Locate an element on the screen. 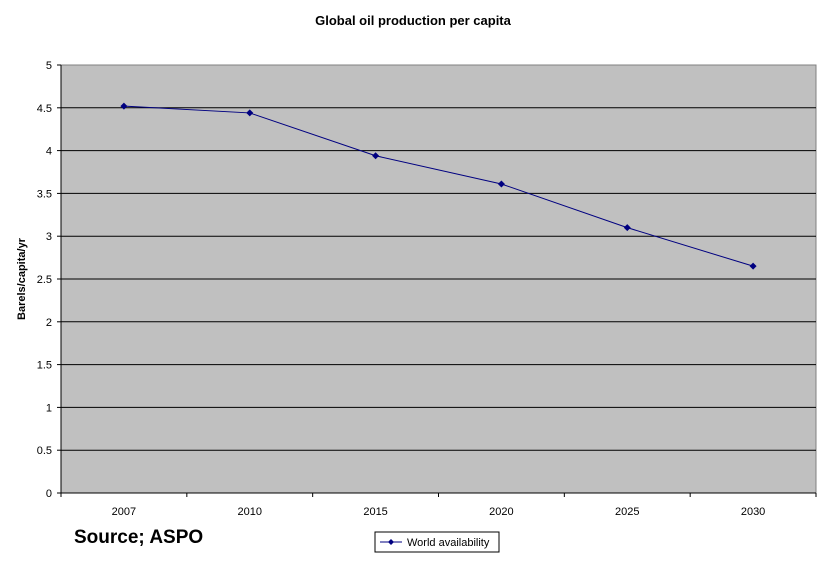 This screenshot has height=562, width=829. x-tick-label: 2015 is located at coordinates (375, 512).